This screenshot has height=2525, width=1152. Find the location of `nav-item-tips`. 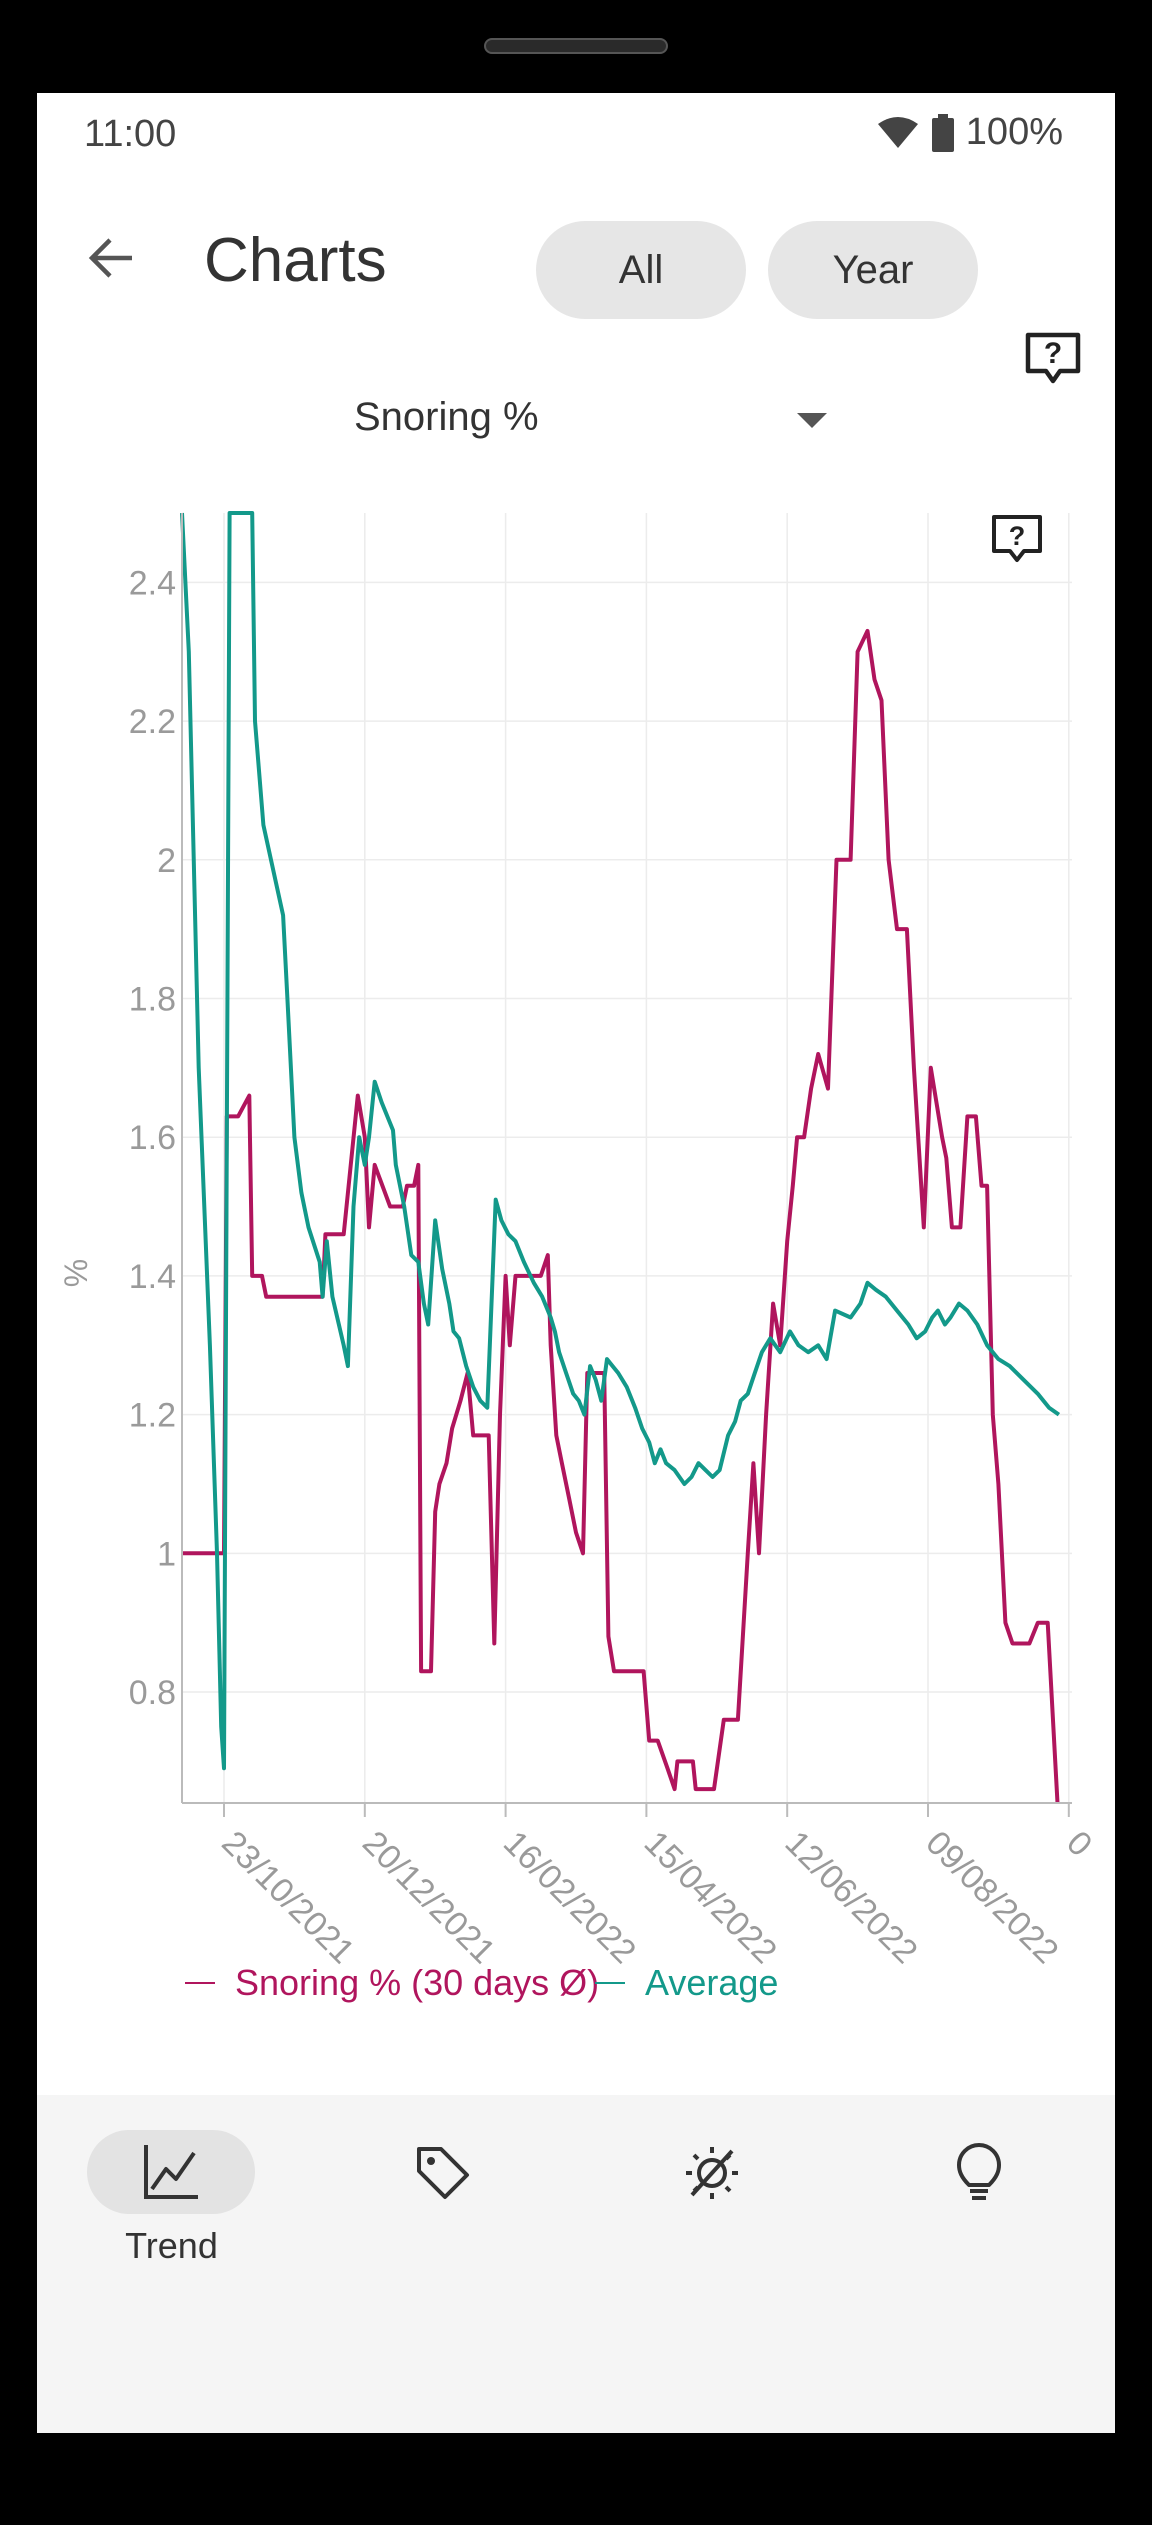

nav-item-tips is located at coordinates (980, 2195).